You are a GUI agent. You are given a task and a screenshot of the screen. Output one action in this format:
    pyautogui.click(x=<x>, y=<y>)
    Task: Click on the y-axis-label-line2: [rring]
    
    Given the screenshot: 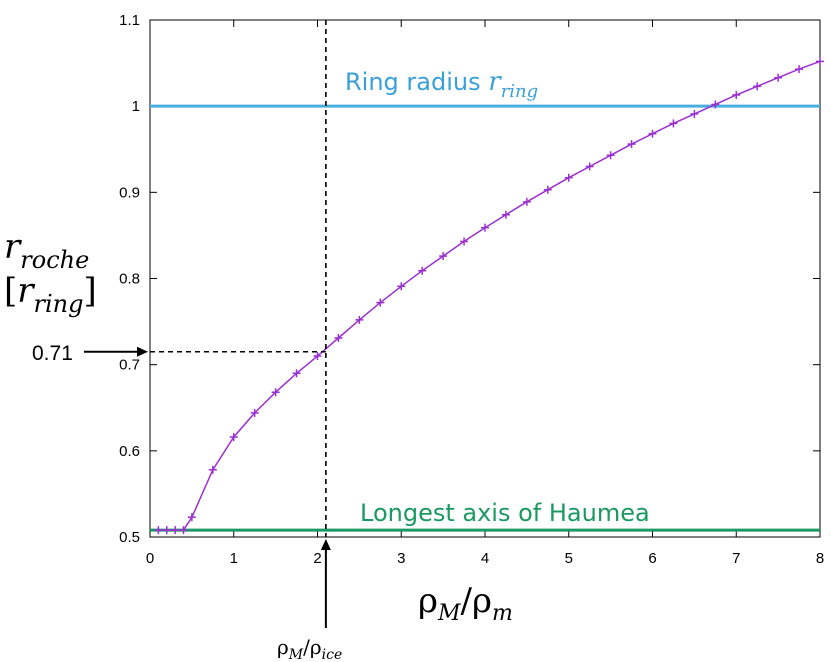 What is the action you would take?
    pyautogui.click(x=50, y=294)
    